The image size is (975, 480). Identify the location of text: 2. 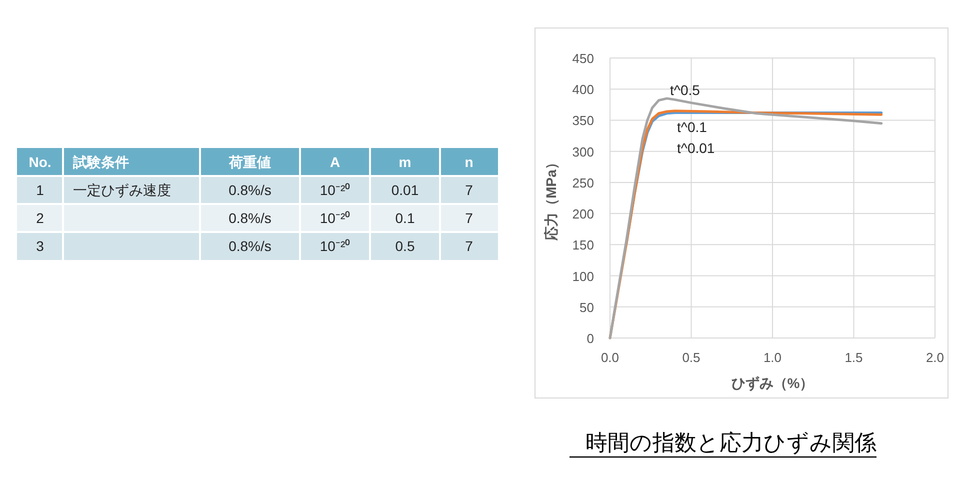
(40, 218).